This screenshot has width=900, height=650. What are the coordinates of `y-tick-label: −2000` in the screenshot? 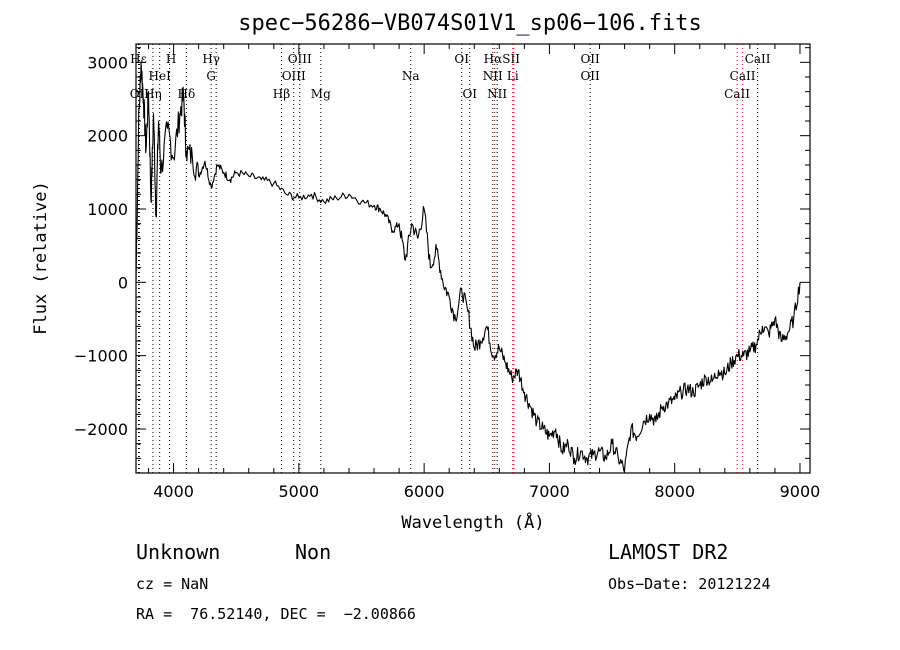 It's located at (101, 429).